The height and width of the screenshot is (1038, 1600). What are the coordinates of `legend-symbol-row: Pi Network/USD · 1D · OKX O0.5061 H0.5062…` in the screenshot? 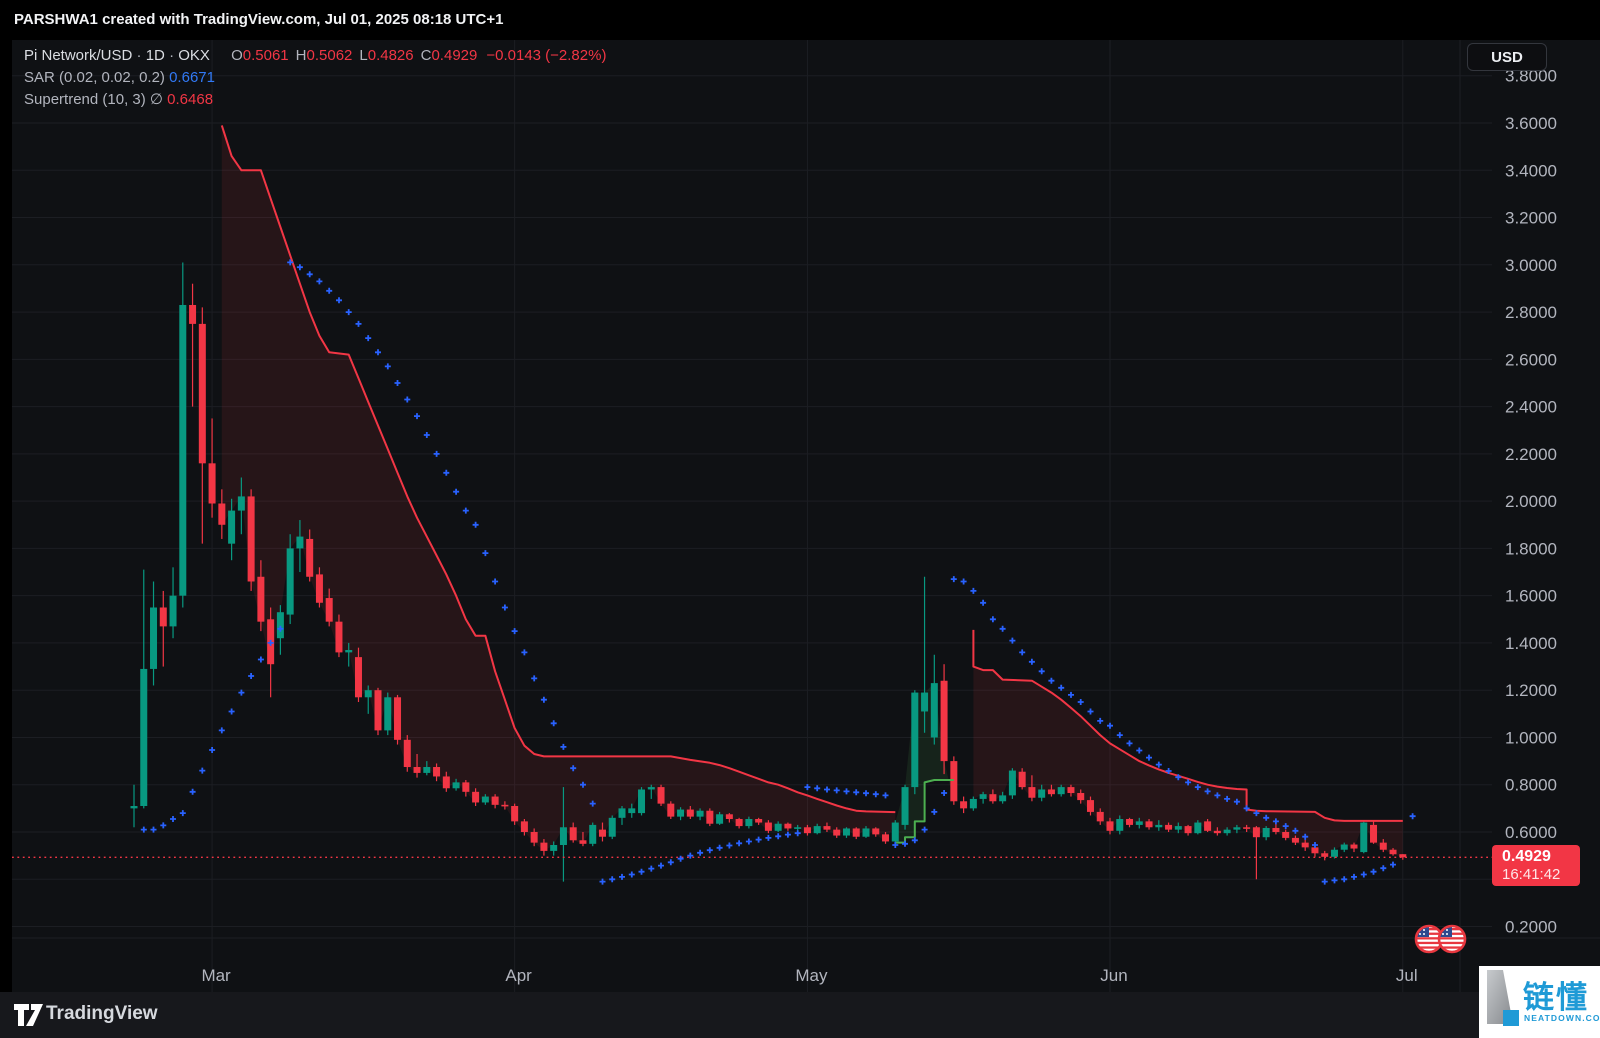 It's located at (315, 55).